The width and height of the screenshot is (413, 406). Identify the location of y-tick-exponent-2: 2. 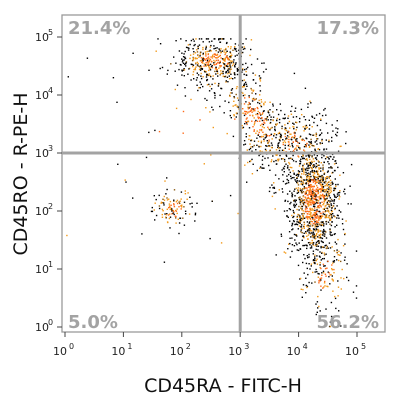
(50, 206).